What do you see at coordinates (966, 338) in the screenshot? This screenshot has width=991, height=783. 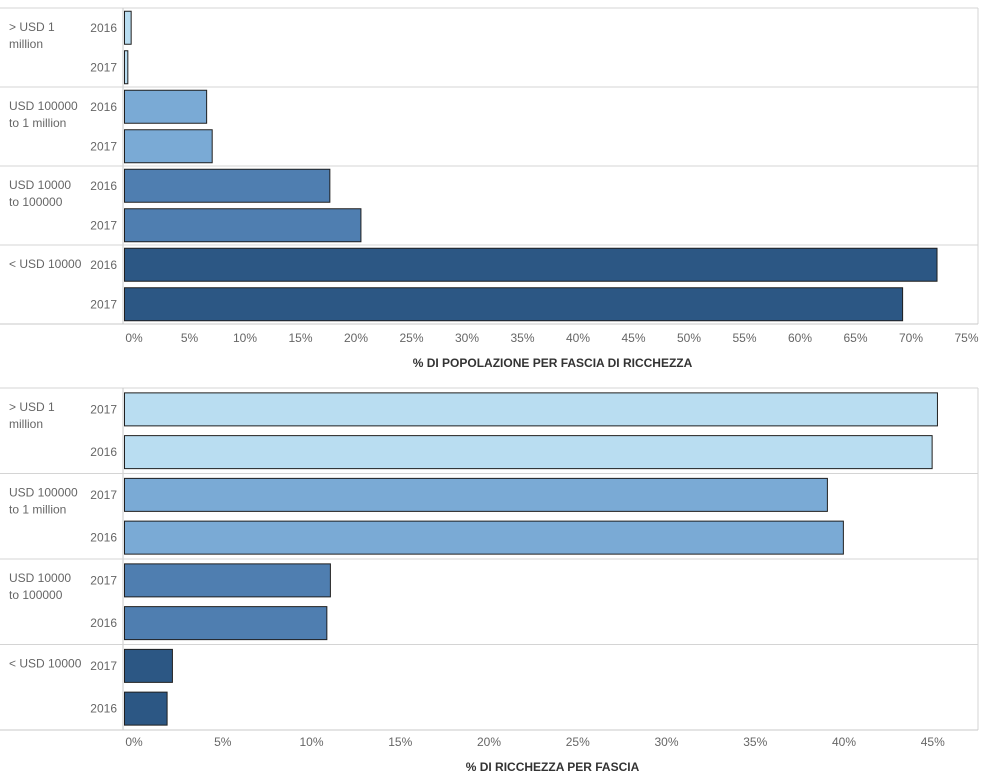 I see `x-tick-label: 75%` at bounding box center [966, 338].